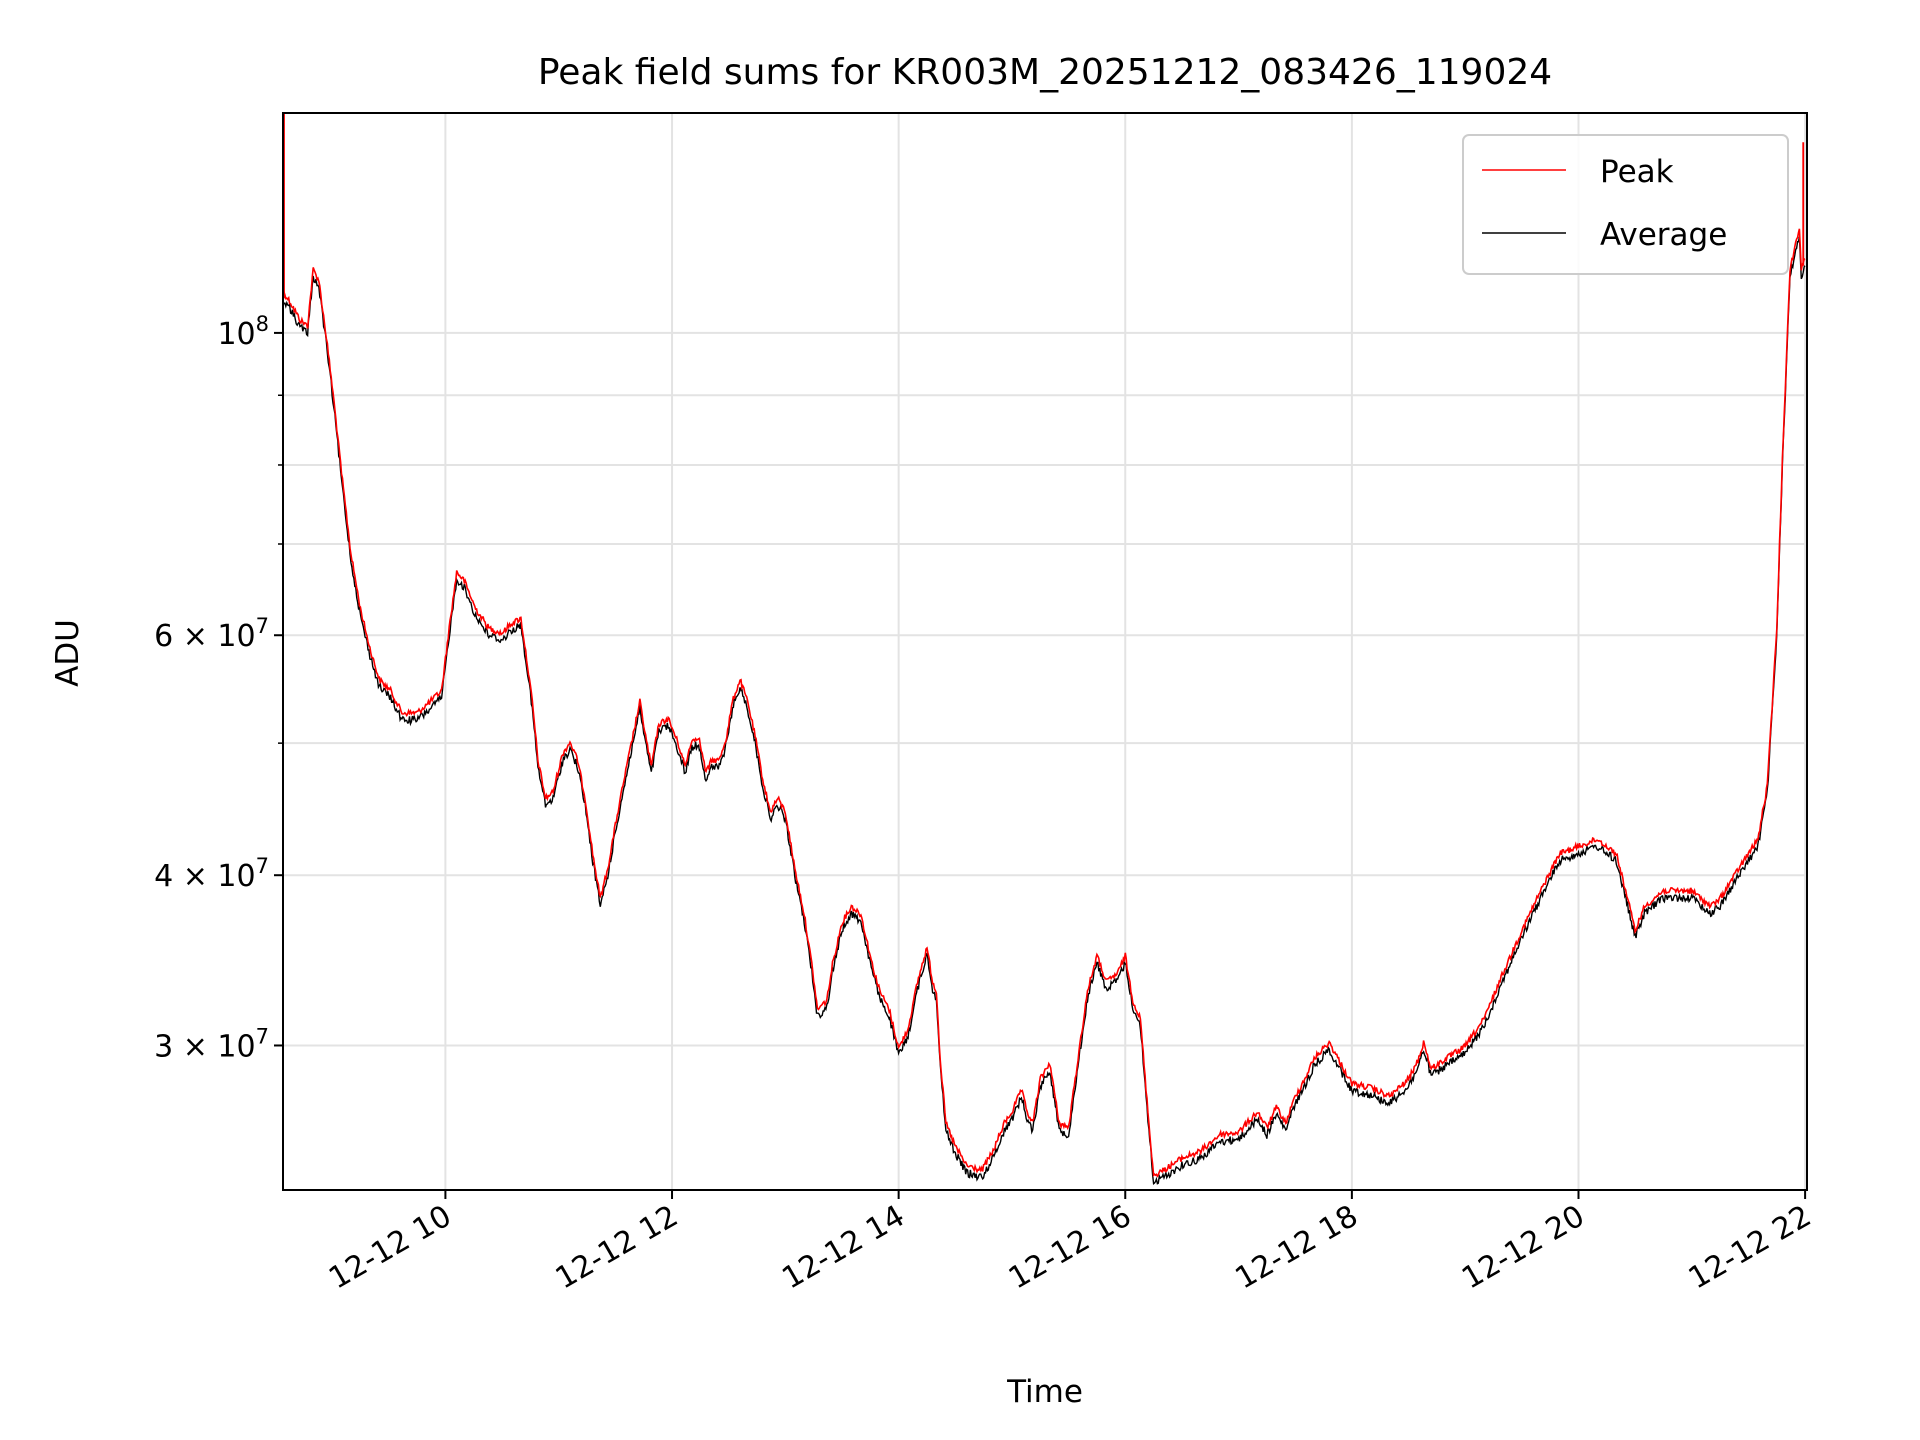  What do you see at coordinates (243, 332) in the screenshot?
I see `y-tick-label: 108` at bounding box center [243, 332].